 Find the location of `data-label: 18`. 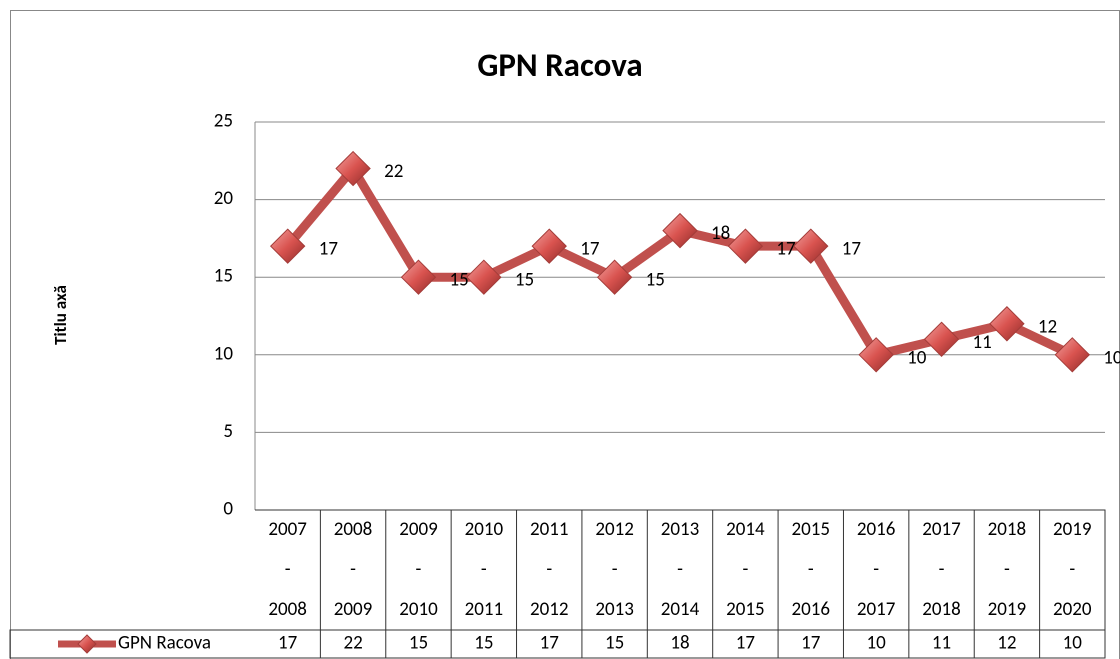

data-label: 18 is located at coordinates (720, 233).